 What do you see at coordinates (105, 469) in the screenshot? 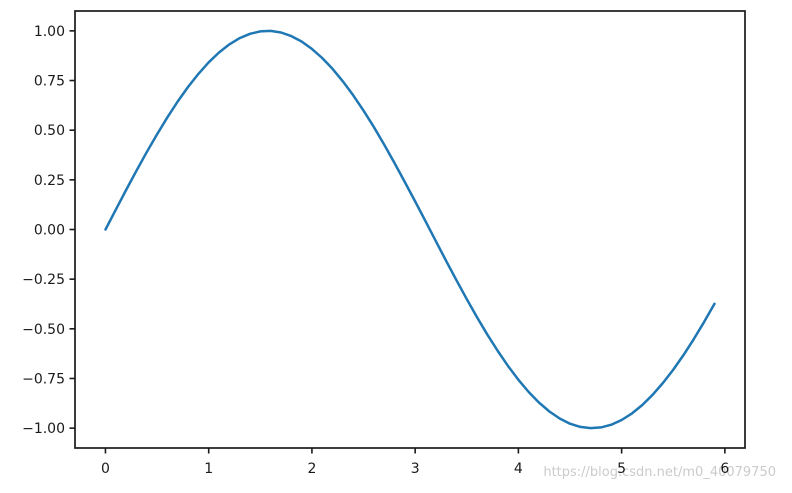
I see `x-tick-label: 0` at bounding box center [105, 469].